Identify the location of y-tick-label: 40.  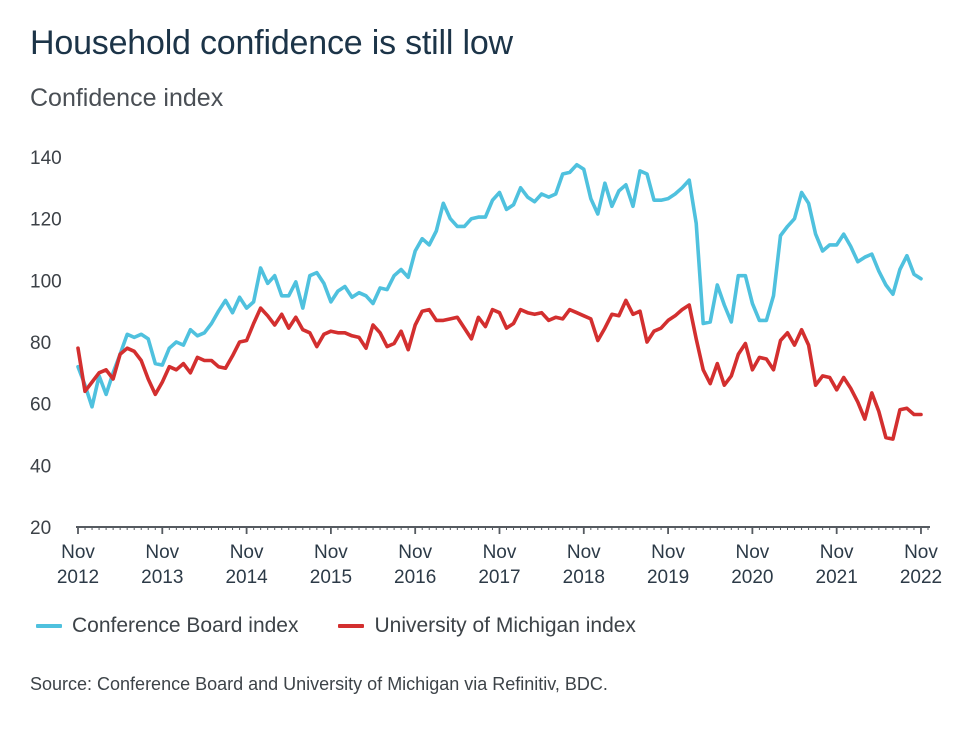
(40, 466).